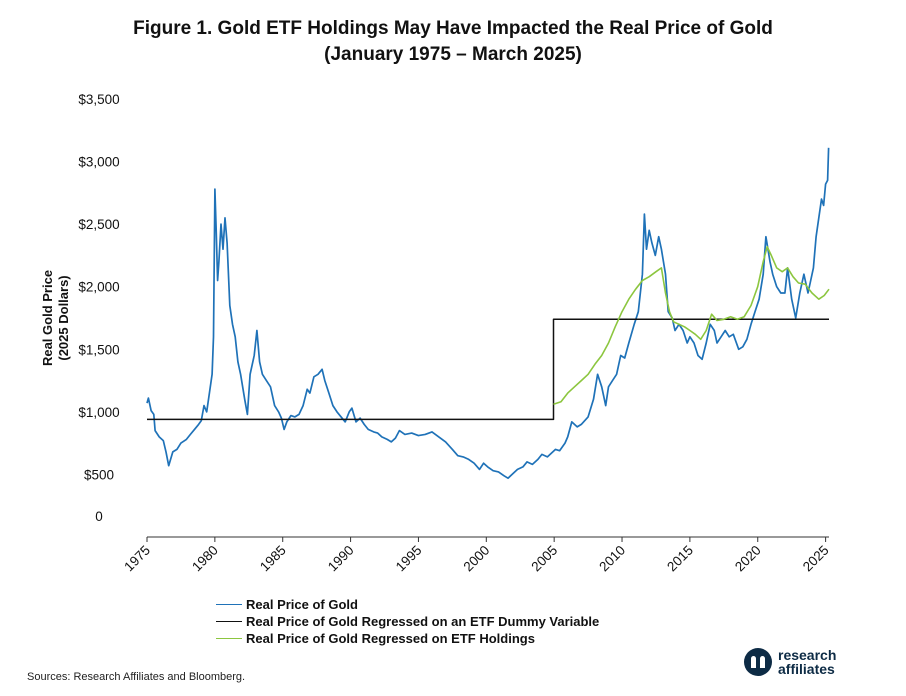 The image size is (906, 696). What do you see at coordinates (98, 224) in the screenshot?
I see `y-tick-label: $2,500` at bounding box center [98, 224].